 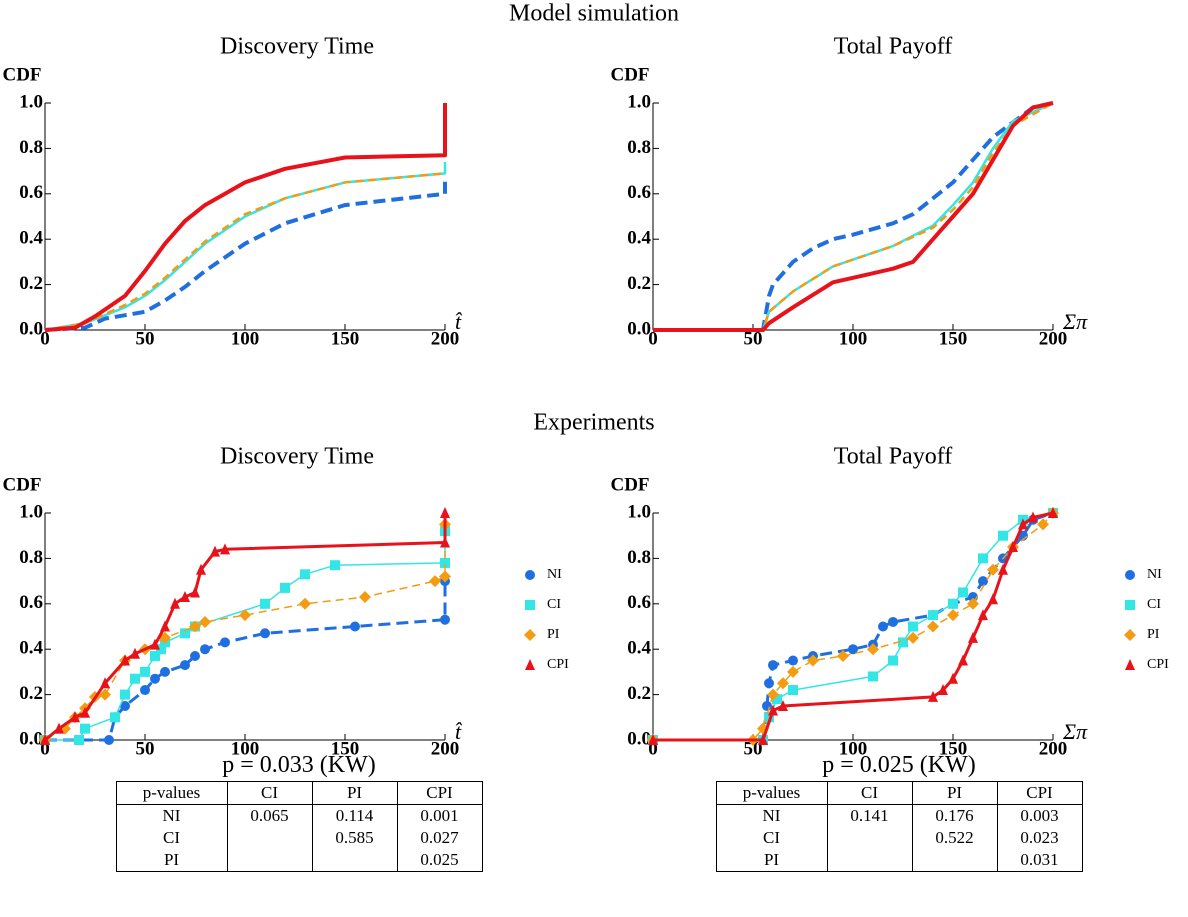 I want to click on table-row: NI 0.141 0.176 0.003, so click(x=899, y=815).